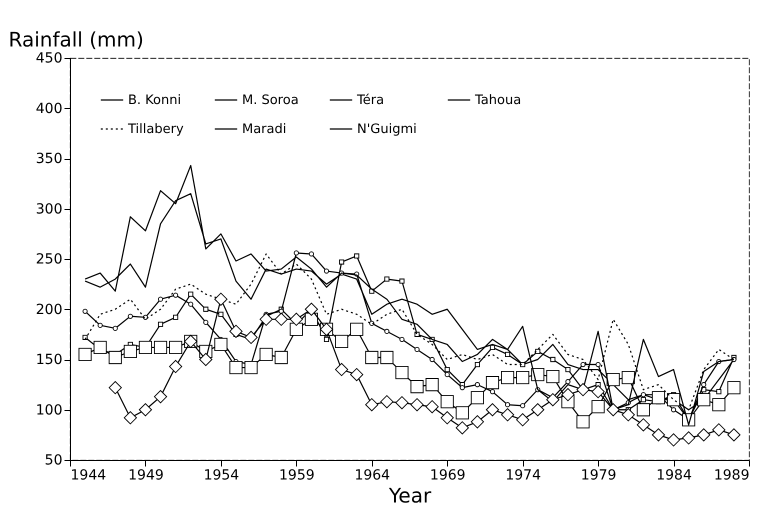 This screenshot has width=758, height=512. Describe the element at coordinates (270, 100) in the screenshot. I see `legend-label: M. Soroa` at that location.